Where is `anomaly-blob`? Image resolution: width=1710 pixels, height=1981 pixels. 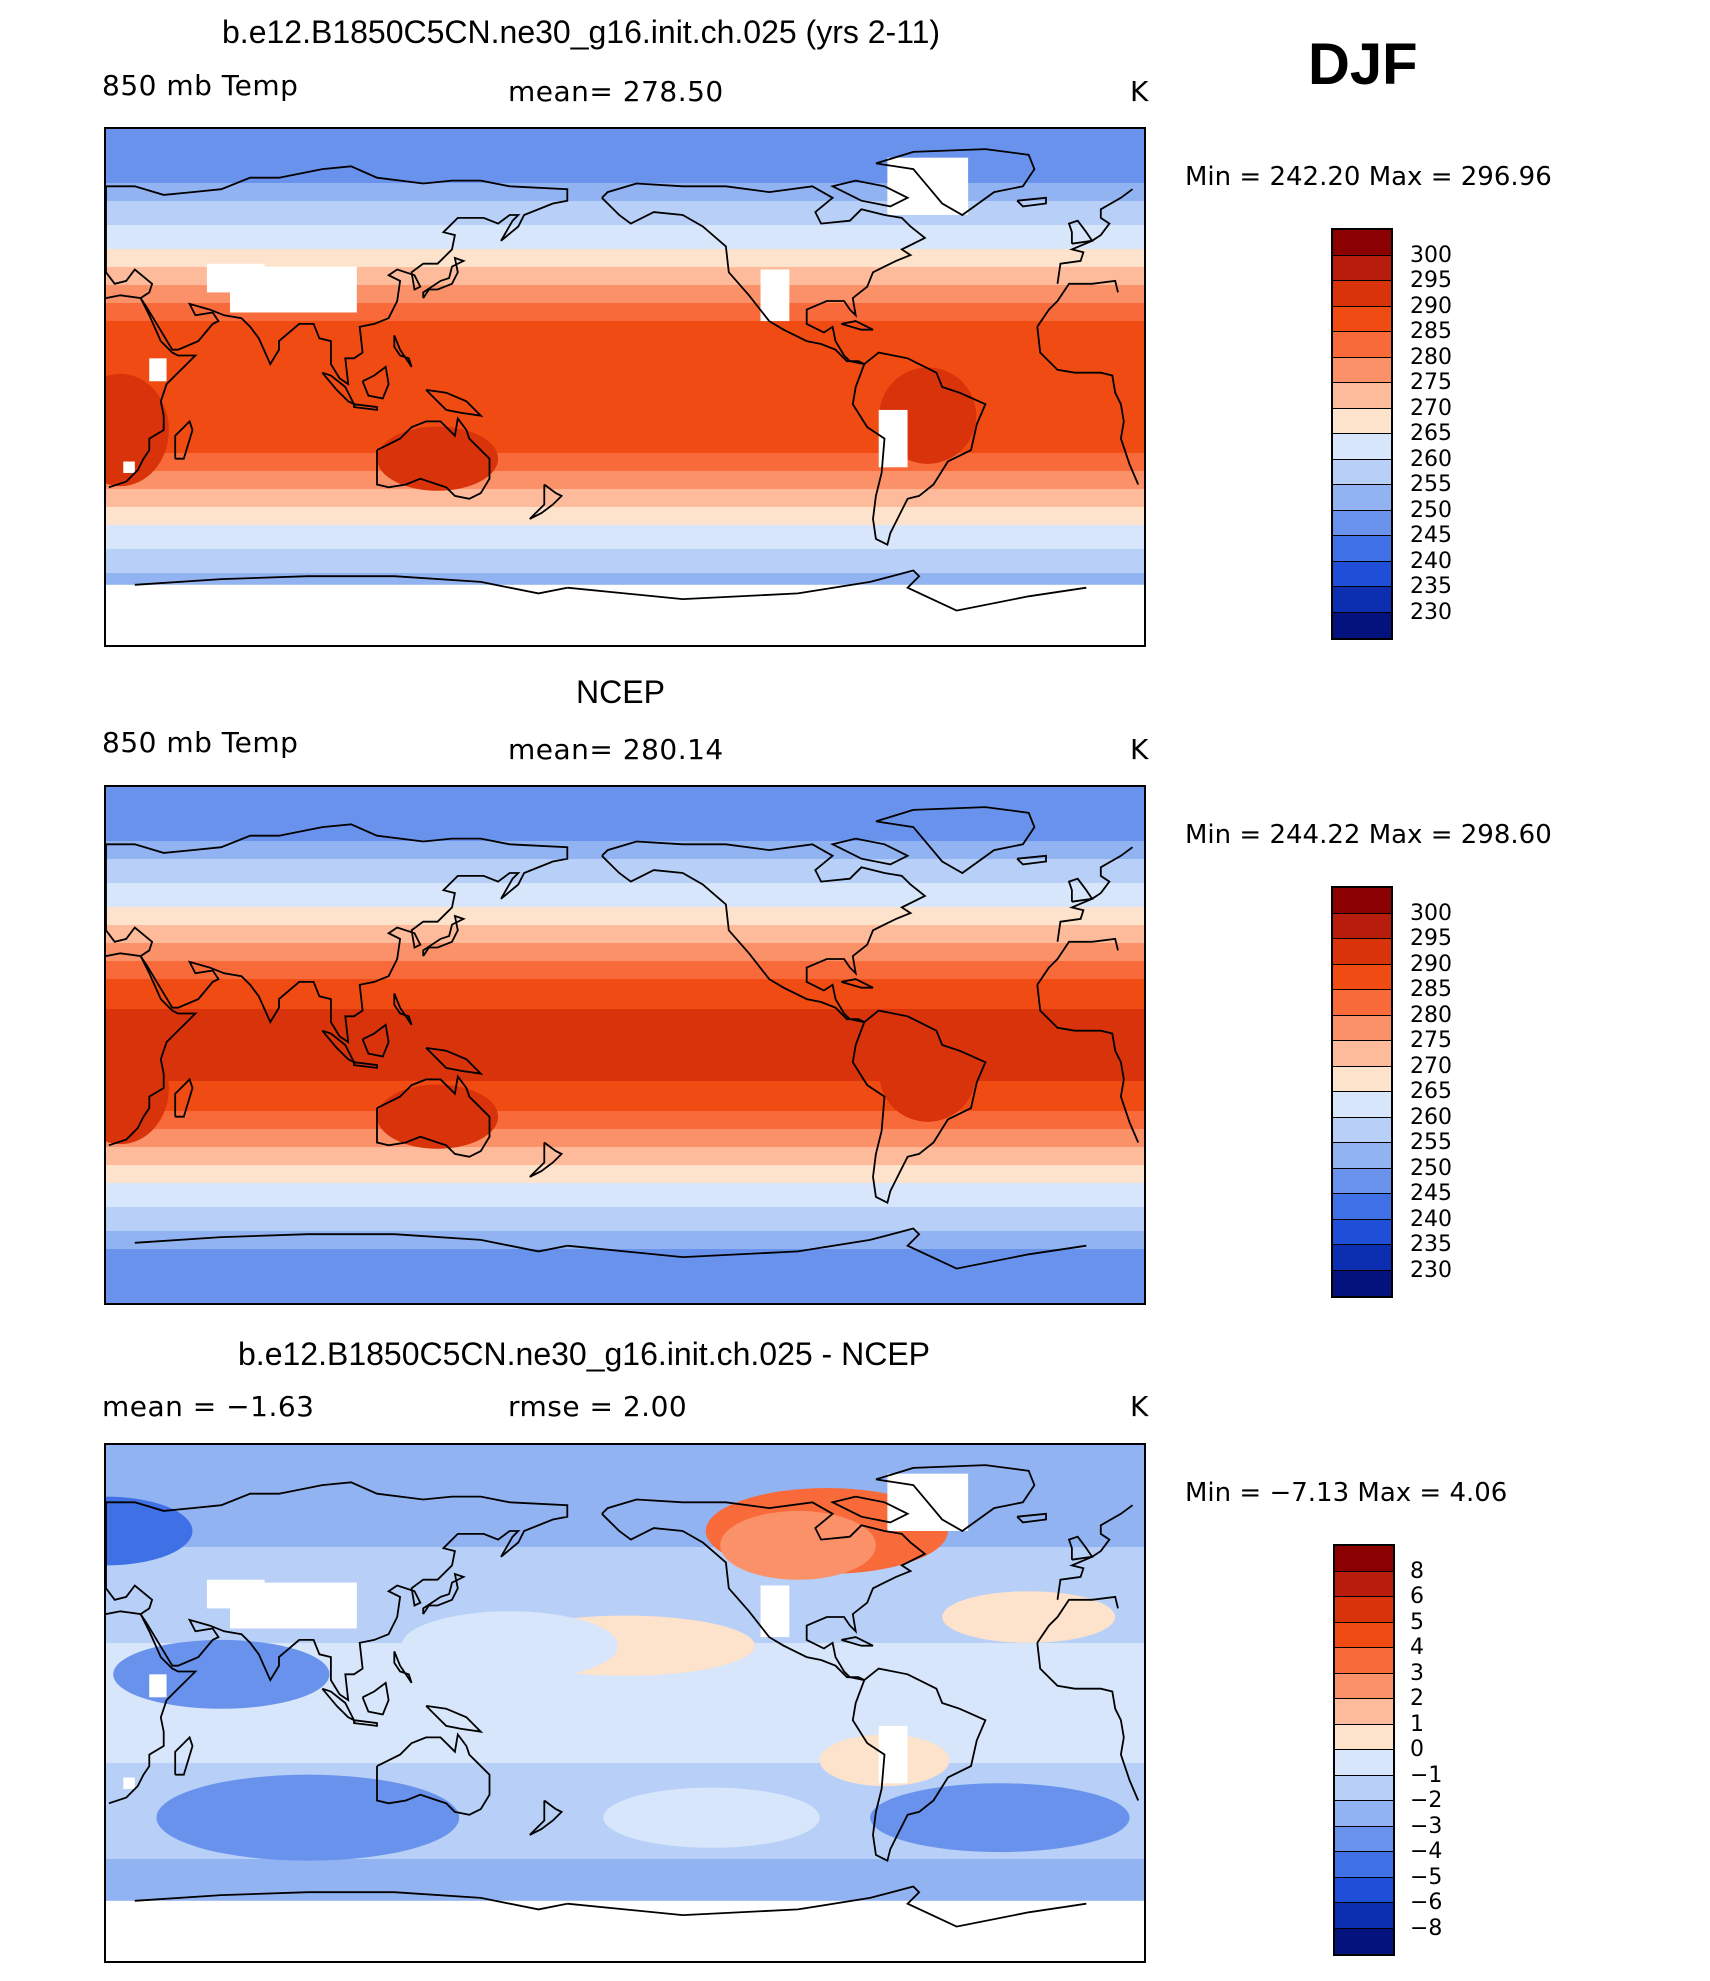 anomaly-blob is located at coordinates (1029, 1617).